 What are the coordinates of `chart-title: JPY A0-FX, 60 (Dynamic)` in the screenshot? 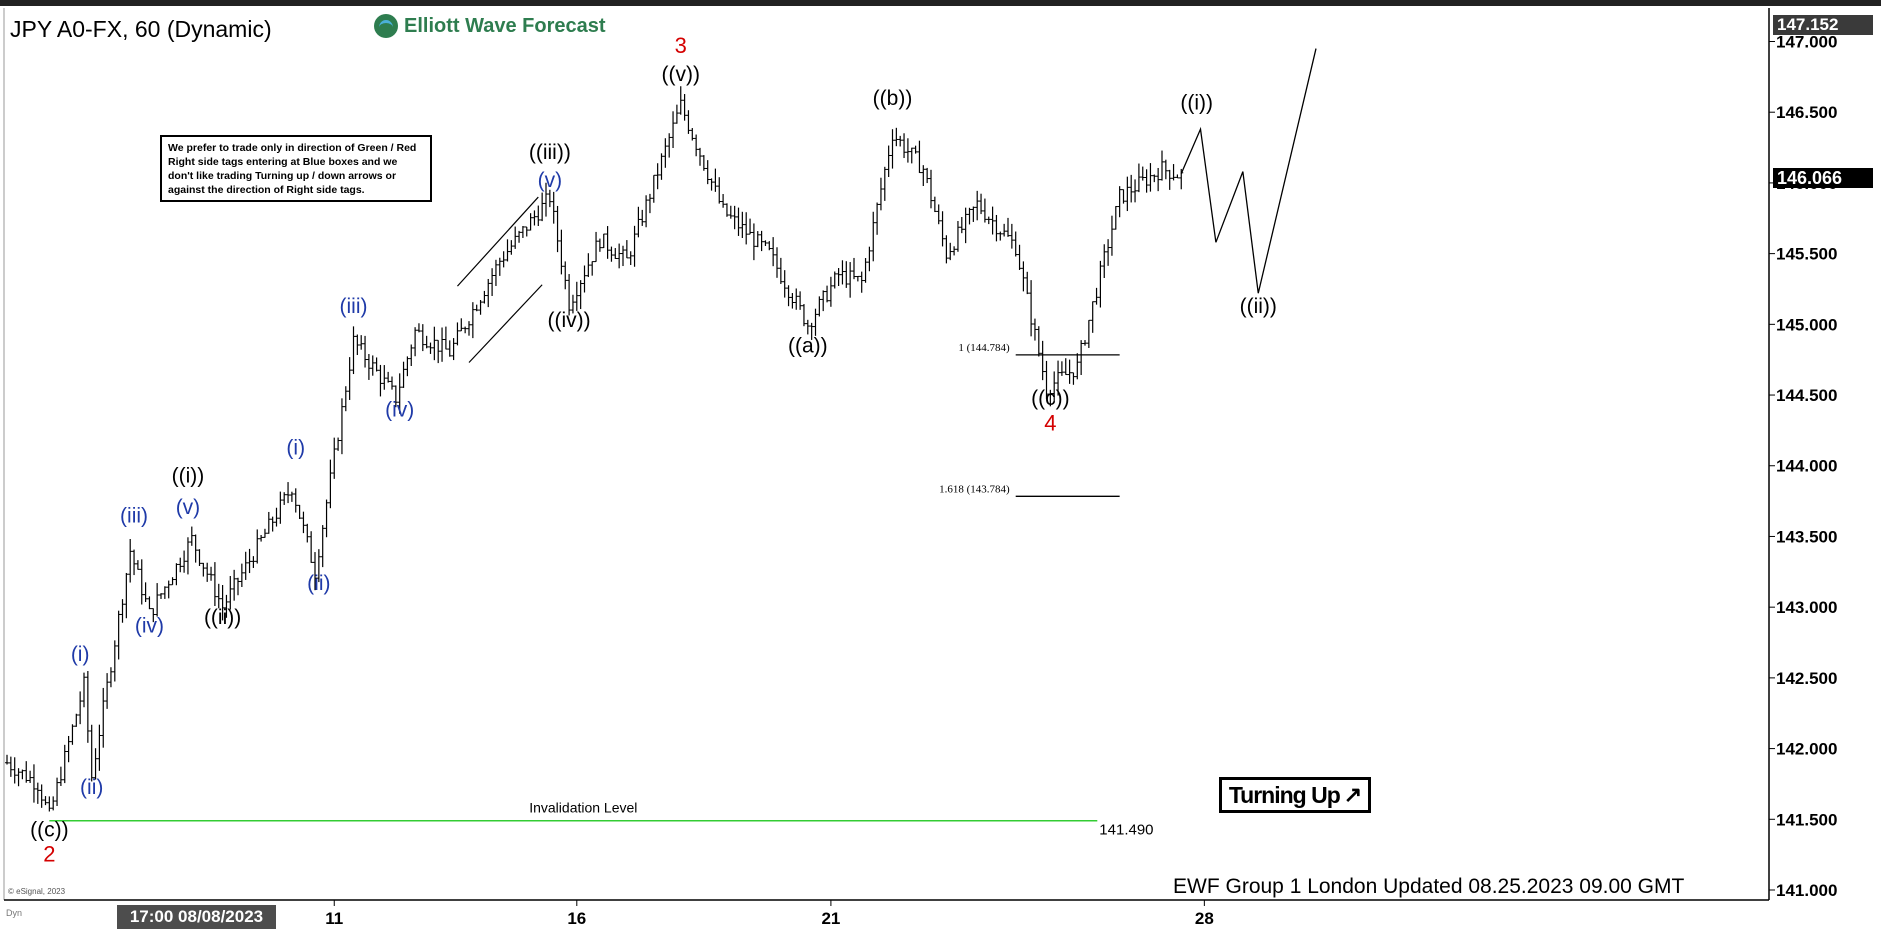 It's located at (141, 29).